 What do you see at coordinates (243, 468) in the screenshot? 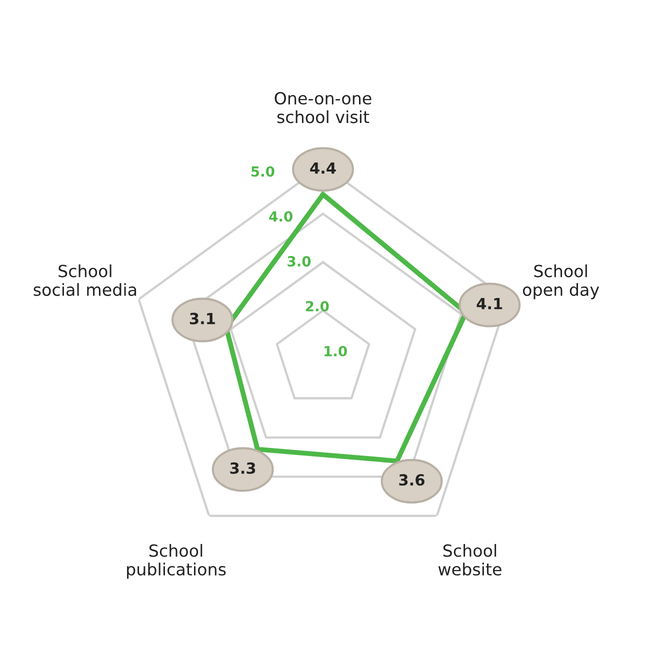
I see `data-label: 3.3` at bounding box center [243, 468].